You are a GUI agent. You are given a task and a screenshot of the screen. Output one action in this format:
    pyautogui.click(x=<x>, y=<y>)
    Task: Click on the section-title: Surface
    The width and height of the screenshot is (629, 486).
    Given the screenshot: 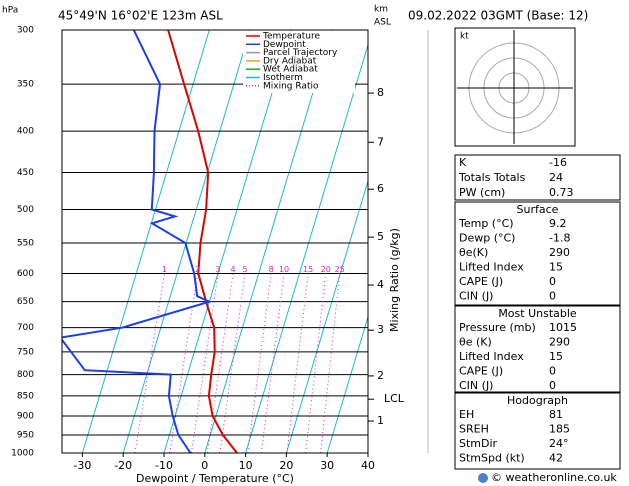 What is the action you would take?
    pyautogui.click(x=538, y=209)
    